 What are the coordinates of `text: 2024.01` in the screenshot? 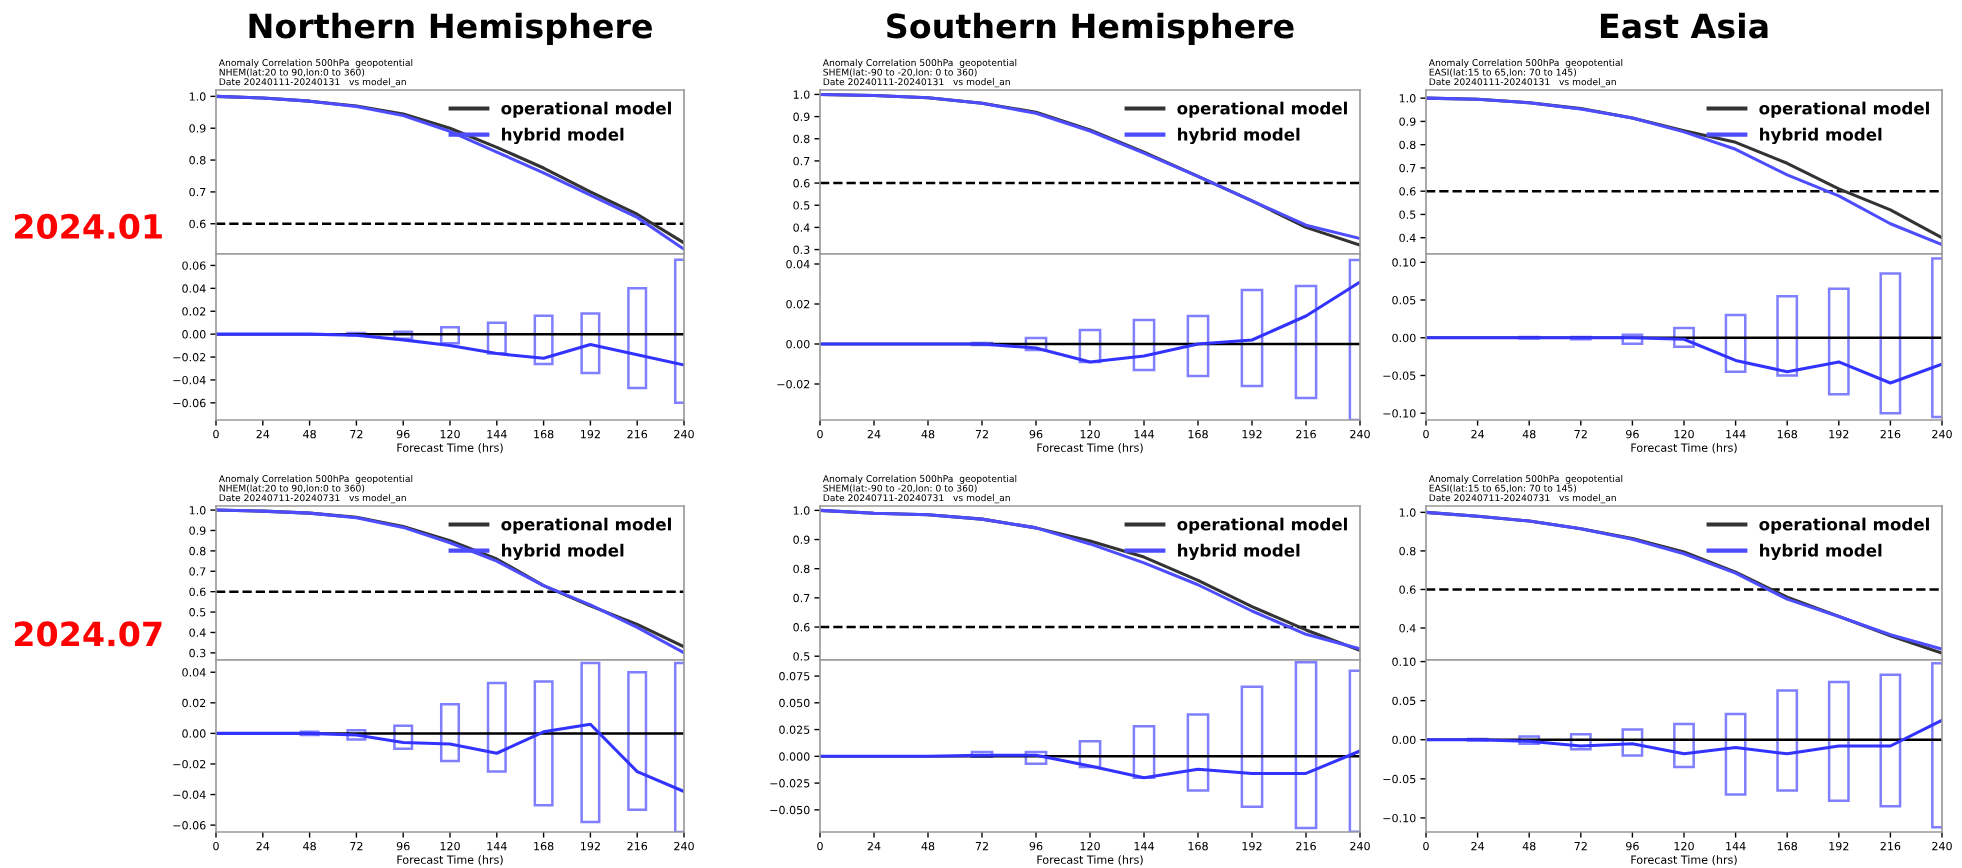 It's located at (88, 226).